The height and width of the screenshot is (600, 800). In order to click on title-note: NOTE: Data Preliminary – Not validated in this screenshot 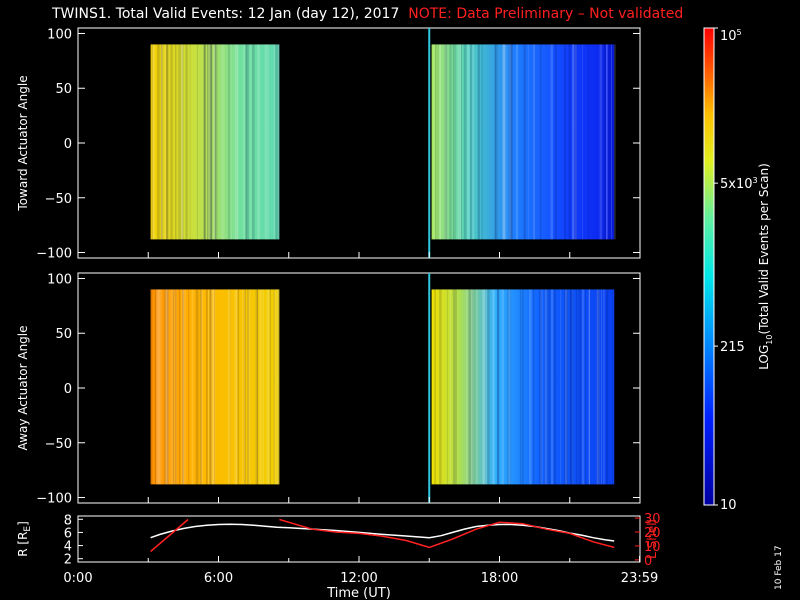, I will do `click(546, 14)`.